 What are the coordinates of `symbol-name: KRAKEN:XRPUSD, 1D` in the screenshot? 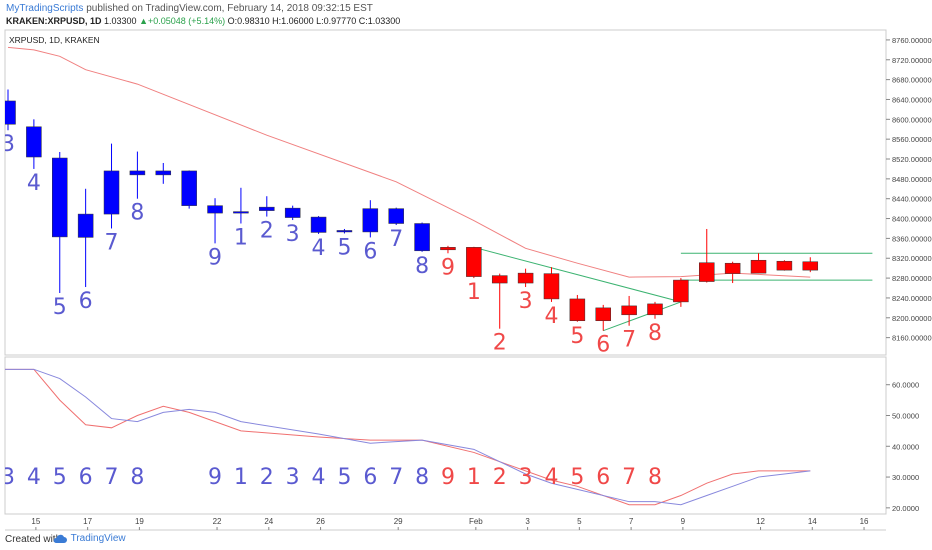 It's located at (54, 21).